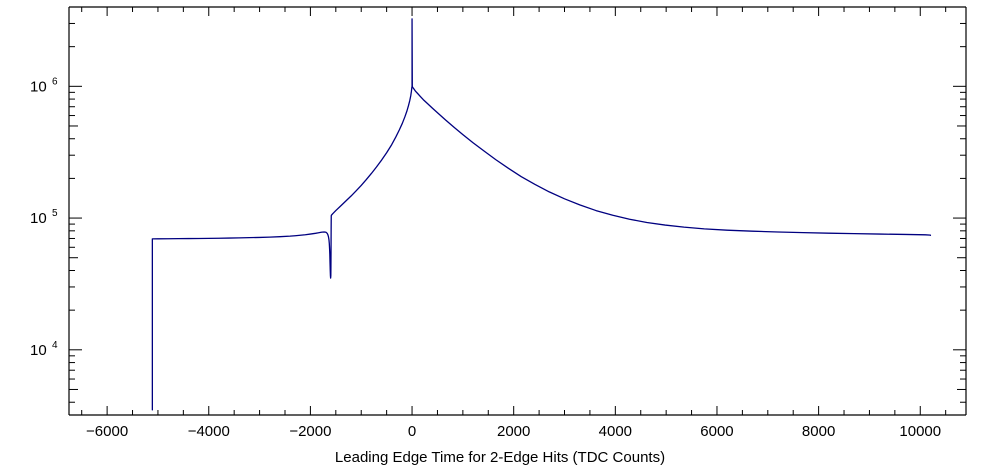  Describe the element at coordinates (209, 431) in the screenshot. I see `x-tick-label: −4000` at that location.